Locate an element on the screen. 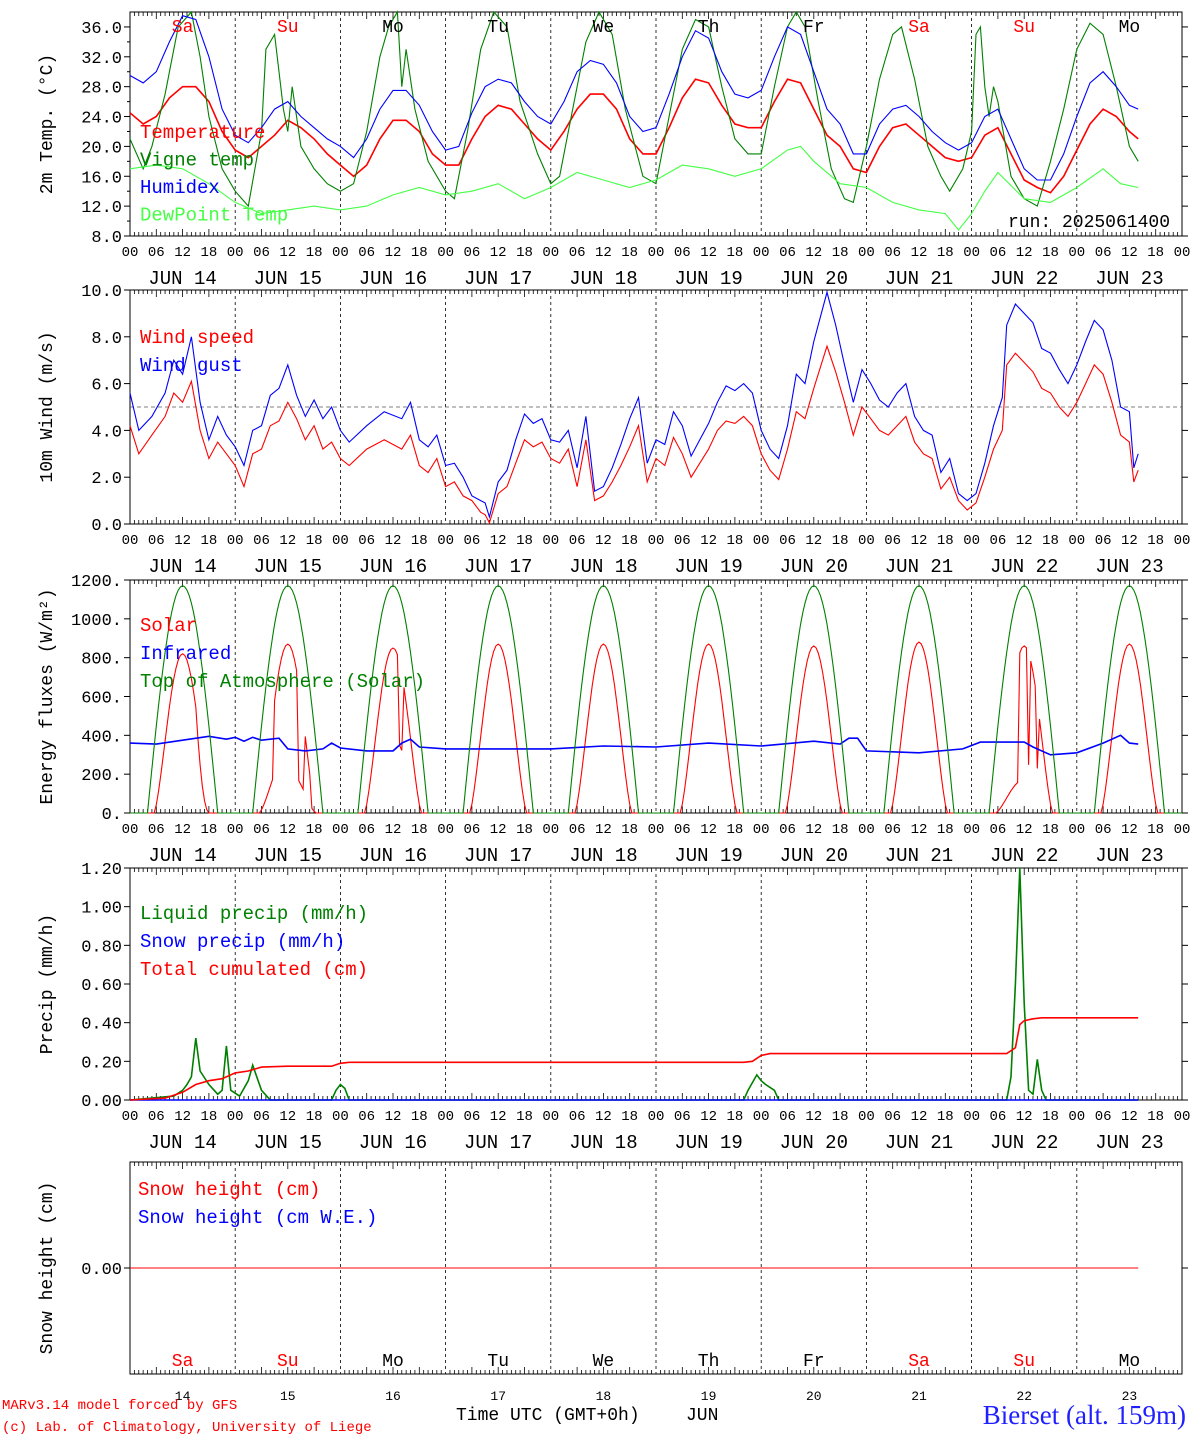 This screenshot has height=1440, width=1194. date-label: JUN 23 is located at coordinates (1129, 1143).